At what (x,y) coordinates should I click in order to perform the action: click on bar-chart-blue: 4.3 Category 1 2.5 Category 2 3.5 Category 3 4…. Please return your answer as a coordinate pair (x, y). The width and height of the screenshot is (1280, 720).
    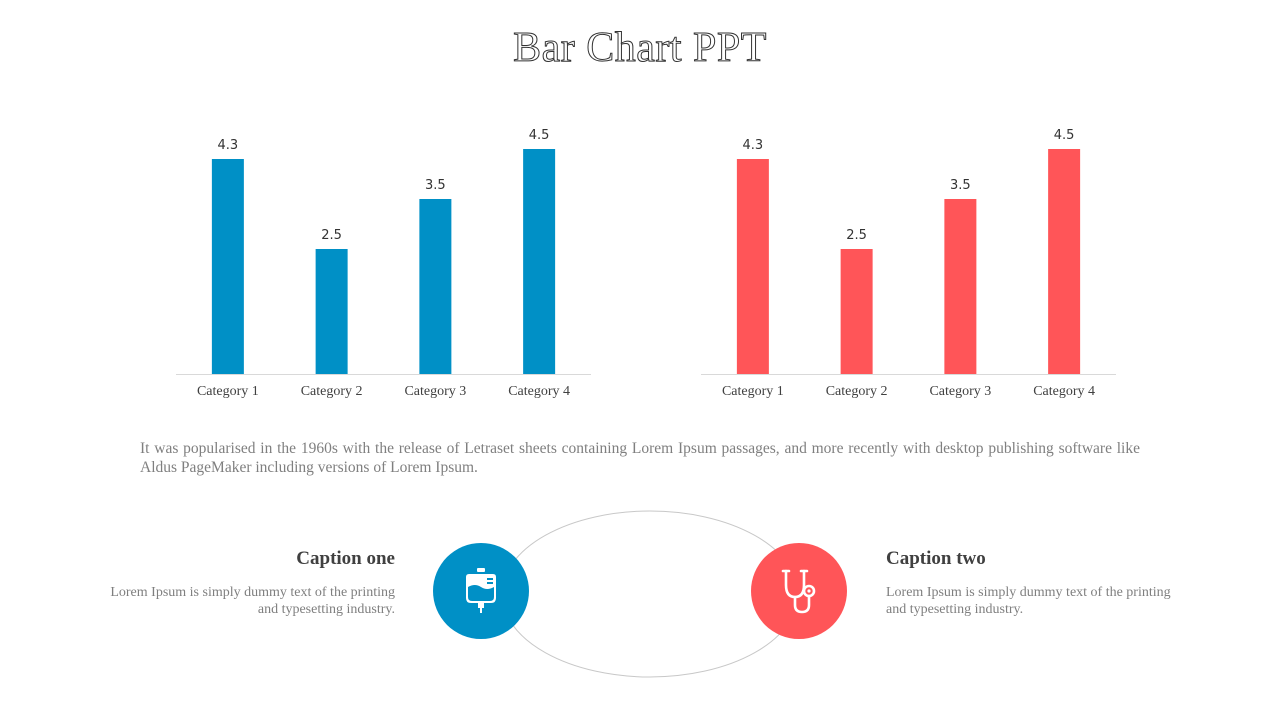
    Looking at the image, I should click on (390, 265).